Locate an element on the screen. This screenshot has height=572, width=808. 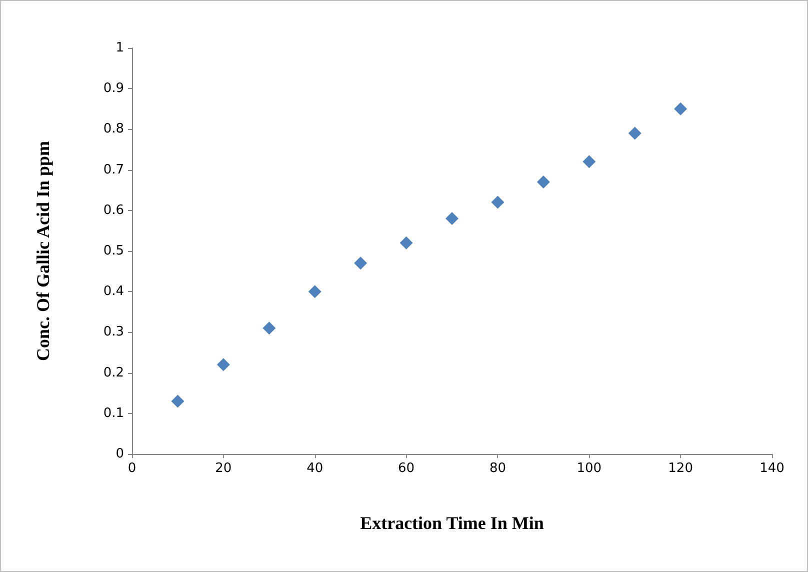
y-tick-label: 0 is located at coordinates (120, 454).